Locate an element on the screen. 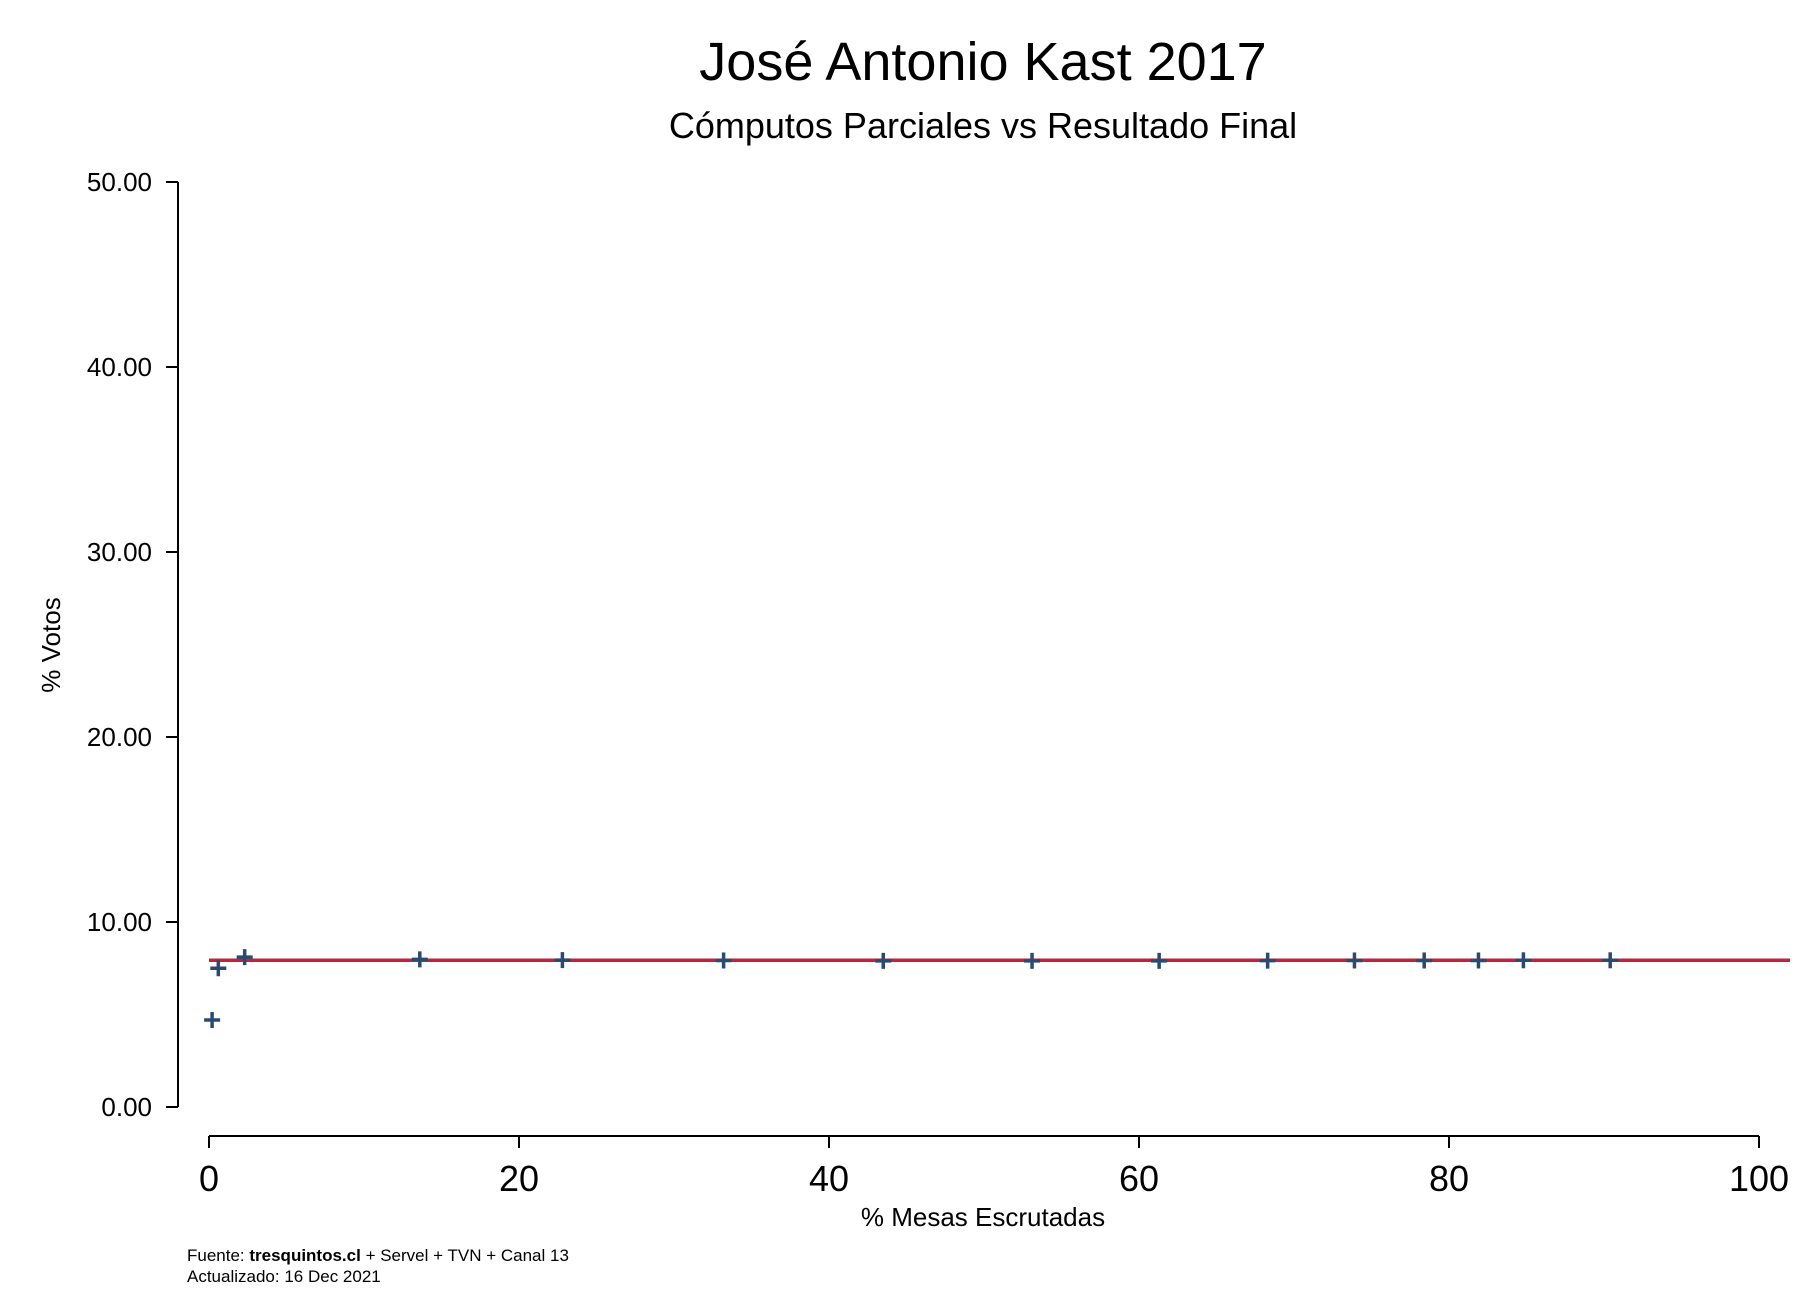 The width and height of the screenshot is (1806, 1314). y-axis-label: % Votos is located at coordinates (51, 644).